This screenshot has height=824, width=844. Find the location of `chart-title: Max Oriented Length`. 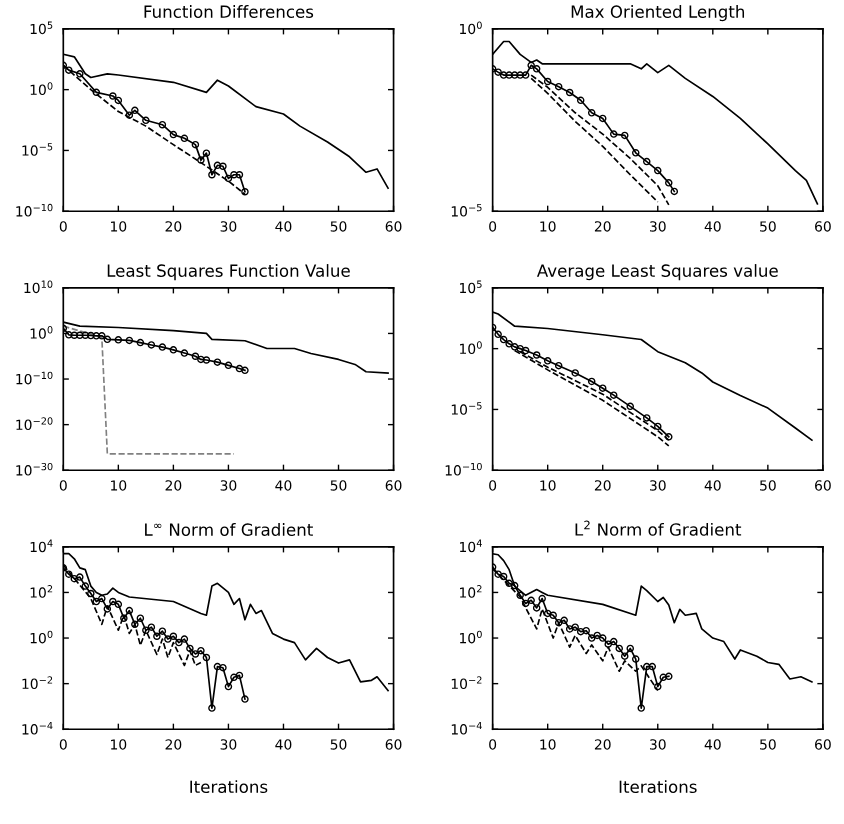

chart-title: Max Oriented Length is located at coordinates (658, 13).